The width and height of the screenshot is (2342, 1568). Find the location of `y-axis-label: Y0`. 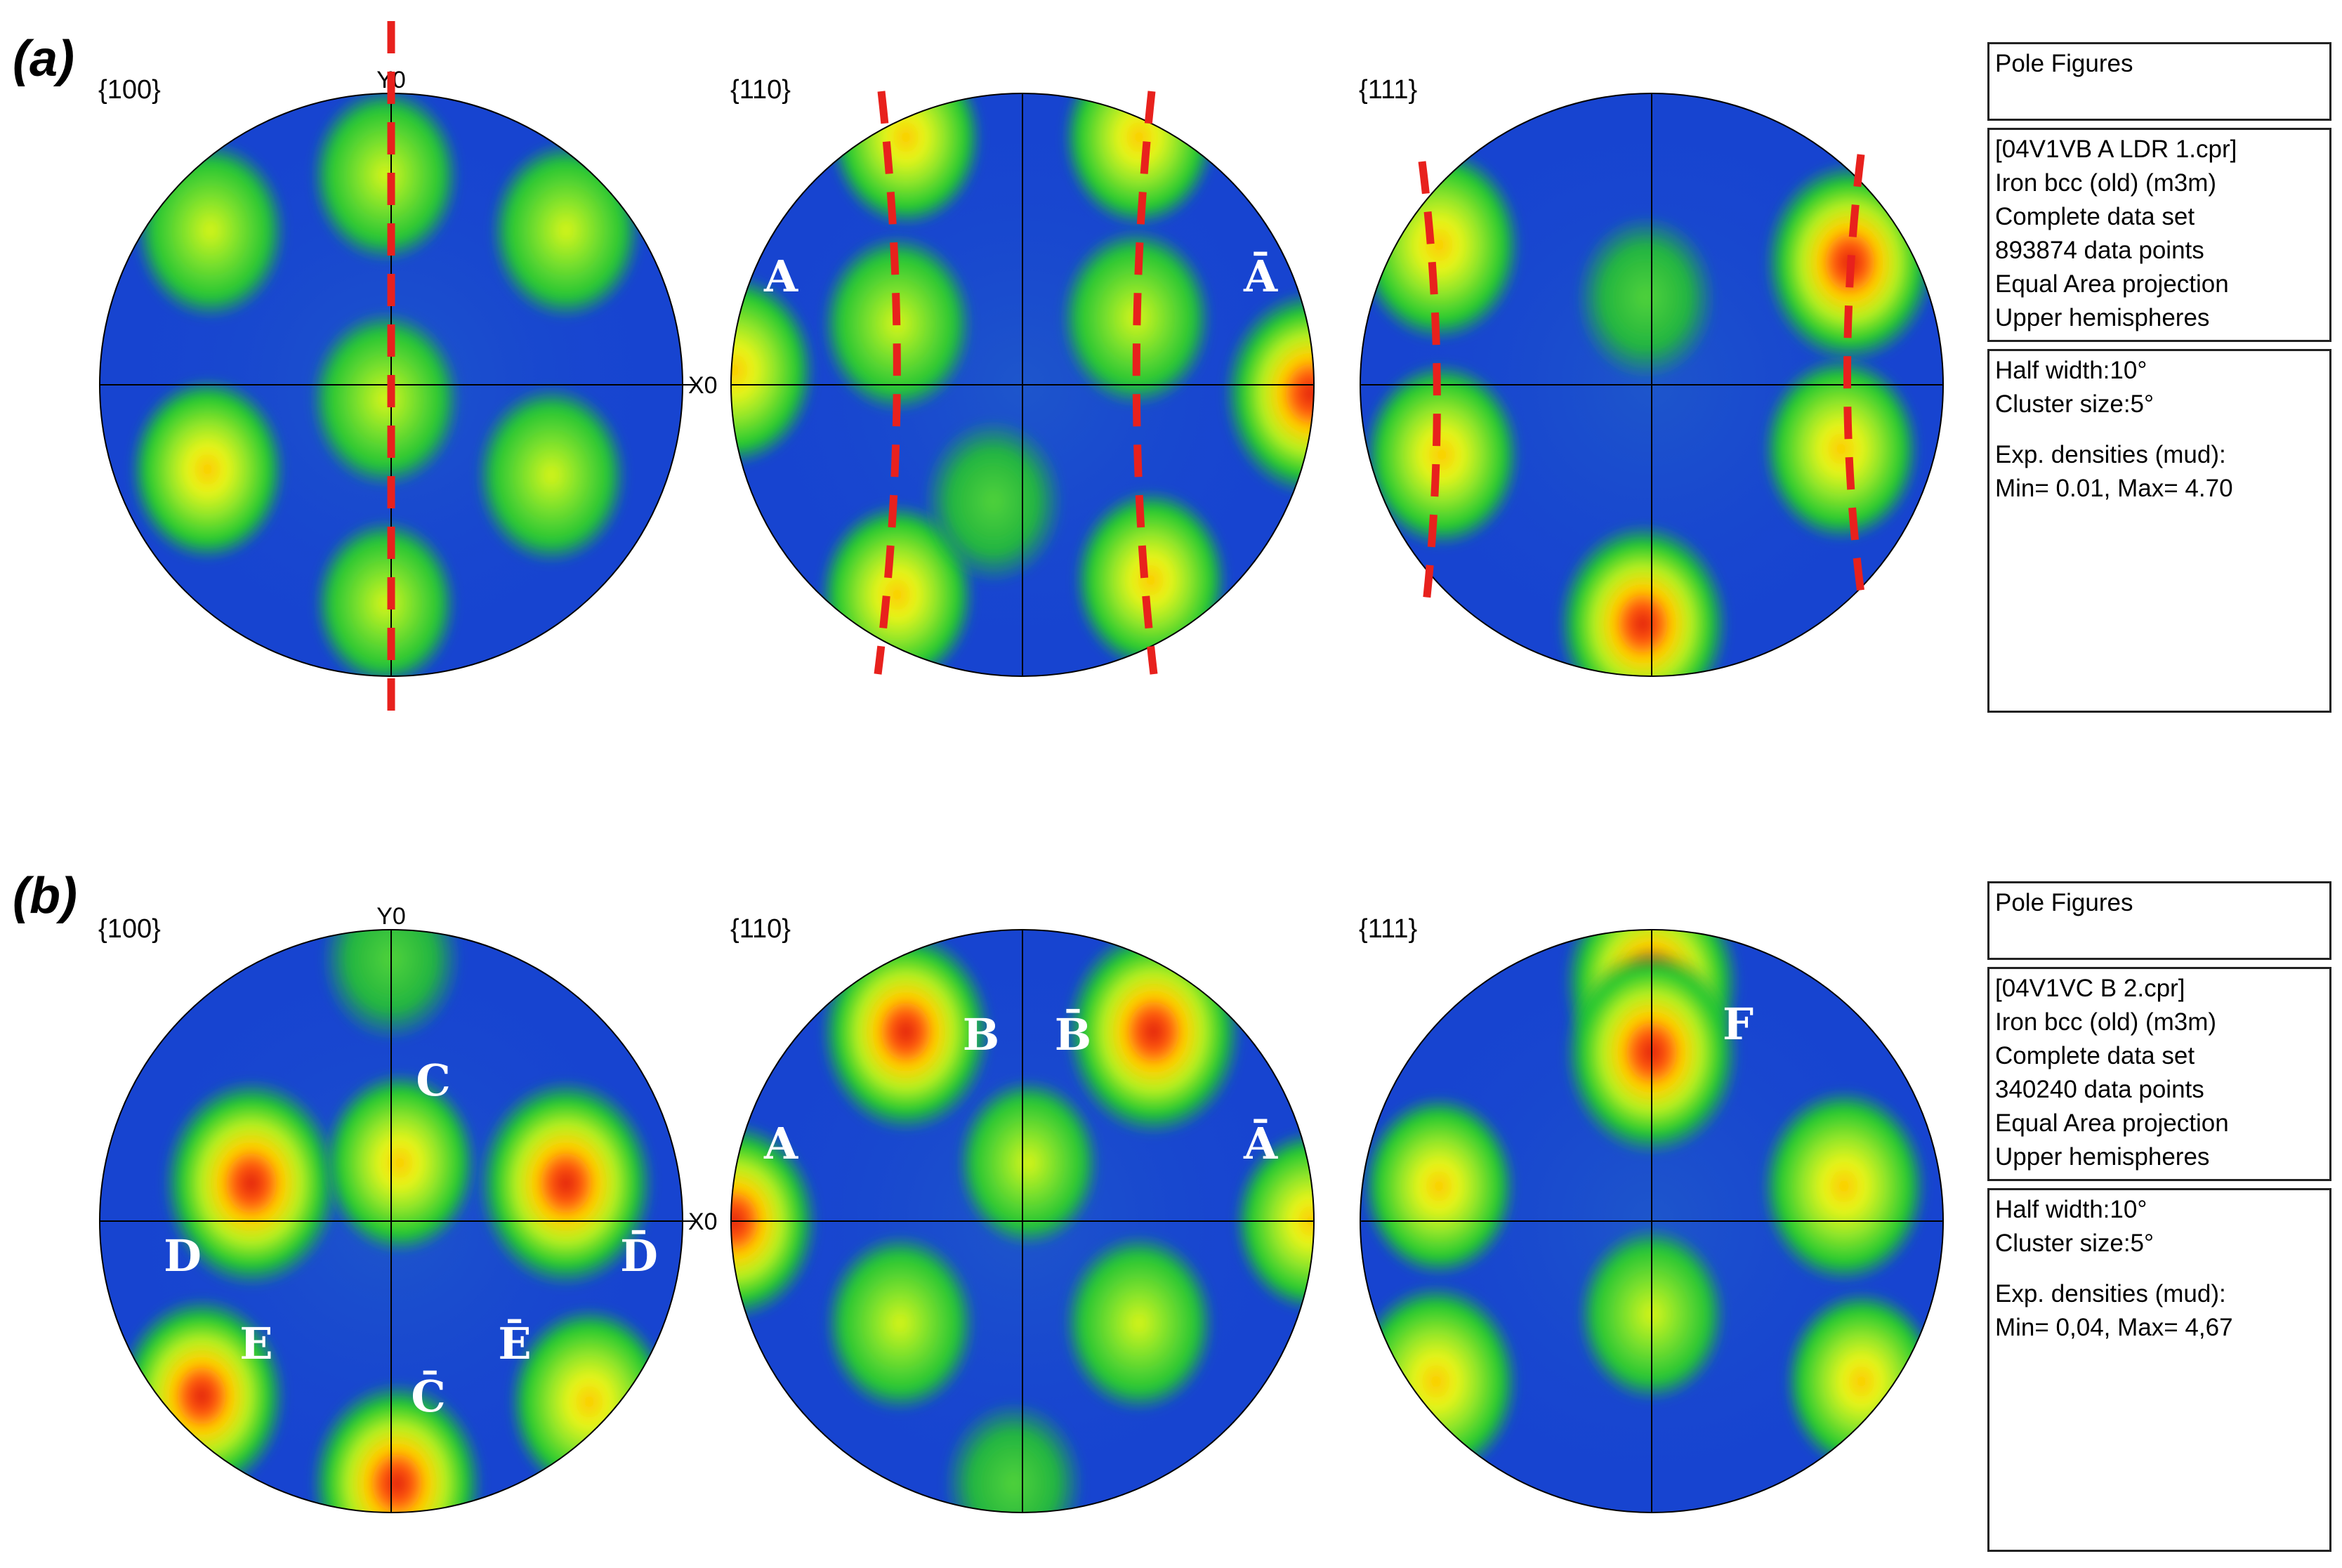

y-axis-label: Y0 is located at coordinates (391, 916).